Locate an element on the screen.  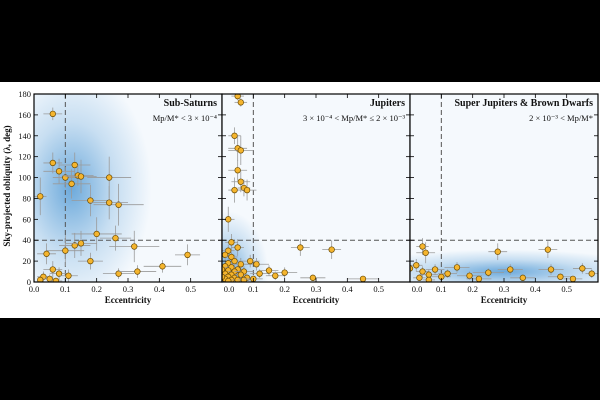
y-tick-label: 20 is located at coordinates (27, 261).